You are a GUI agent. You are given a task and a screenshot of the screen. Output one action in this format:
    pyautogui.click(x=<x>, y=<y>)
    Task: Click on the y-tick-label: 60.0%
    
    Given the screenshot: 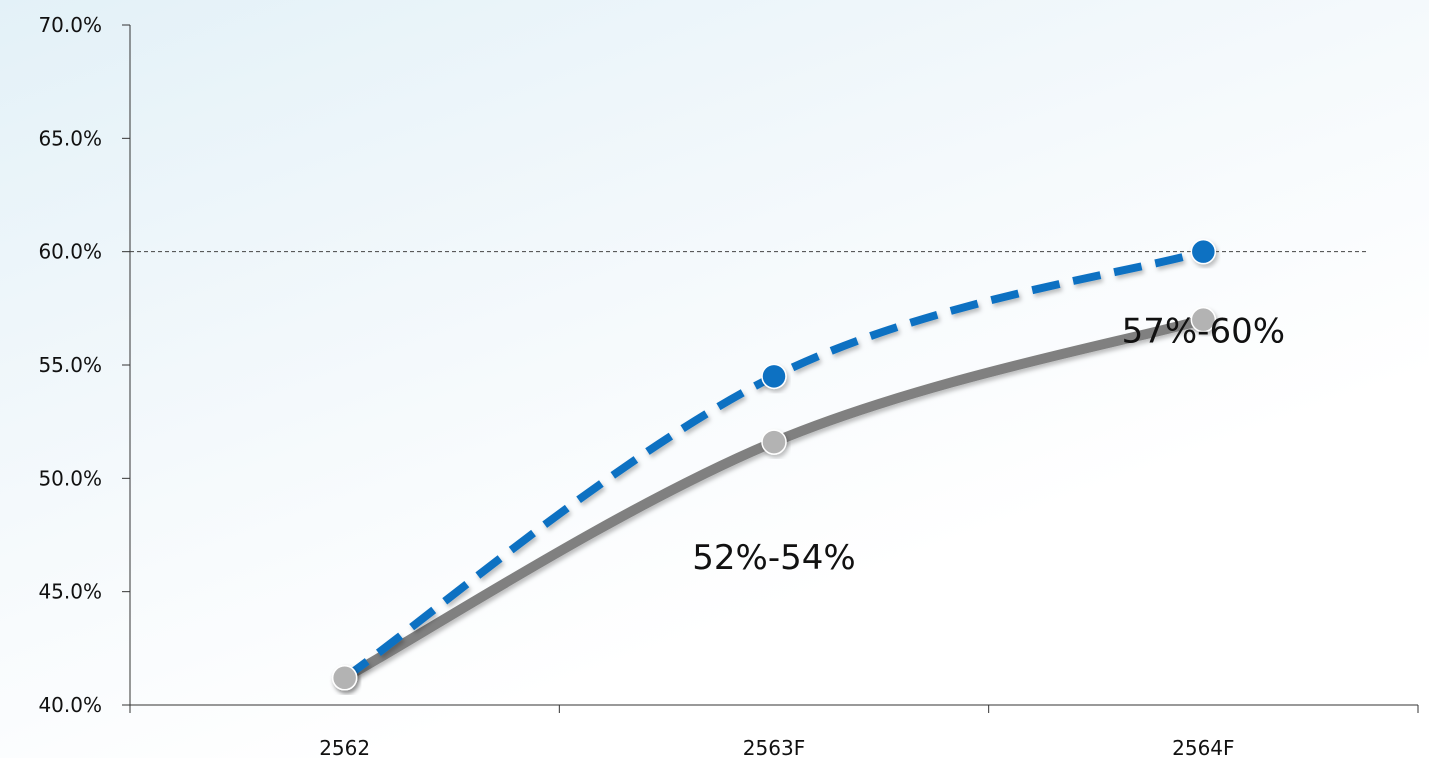 What is the action you would take?
    pyautogui.click(x=70, y=252)
    